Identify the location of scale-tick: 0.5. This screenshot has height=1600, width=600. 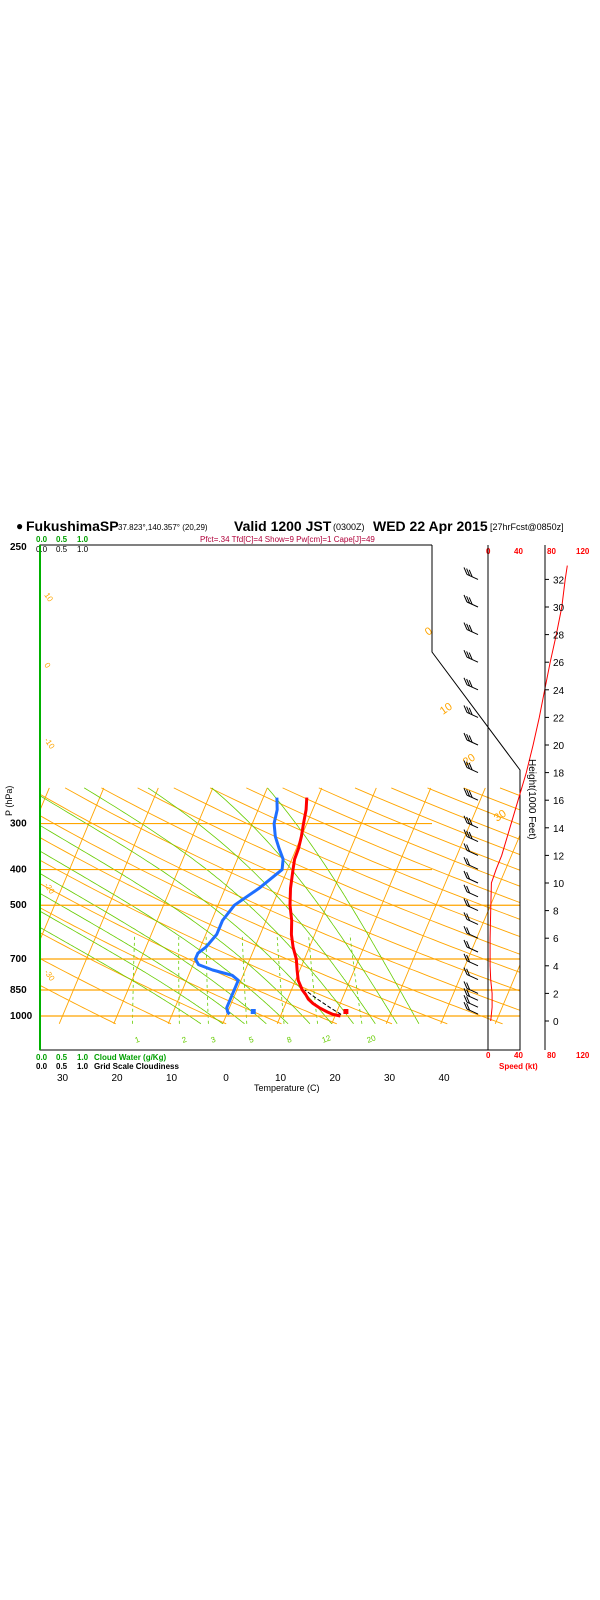
(62, 549).